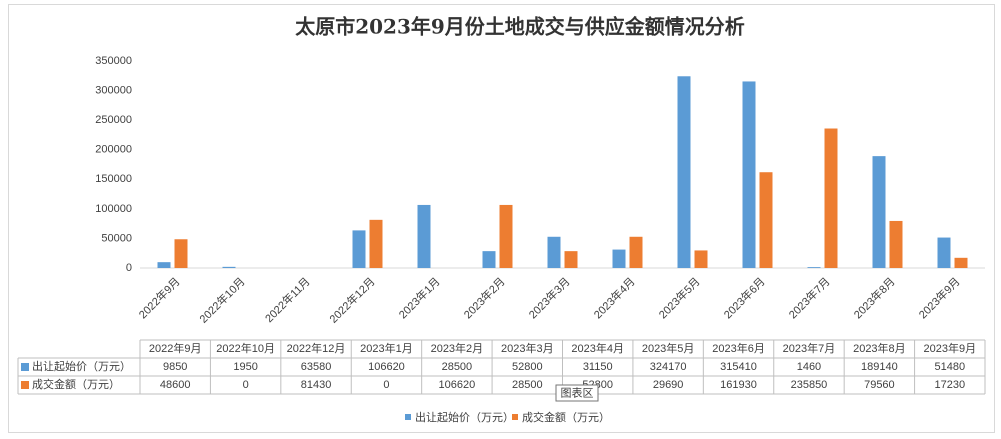  Describe the element at coordinates (738, 367) in the screenshot. I see `table-cell: 315410` at that location.